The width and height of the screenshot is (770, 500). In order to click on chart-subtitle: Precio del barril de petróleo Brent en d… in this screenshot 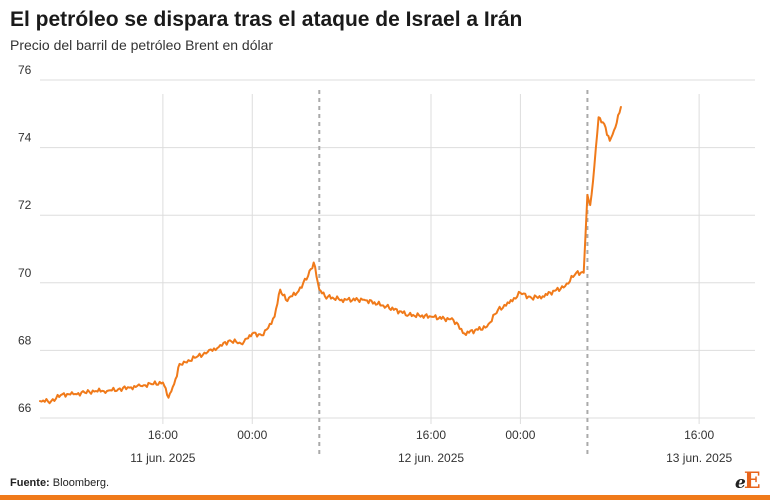, I will do `click(142, 45)`.